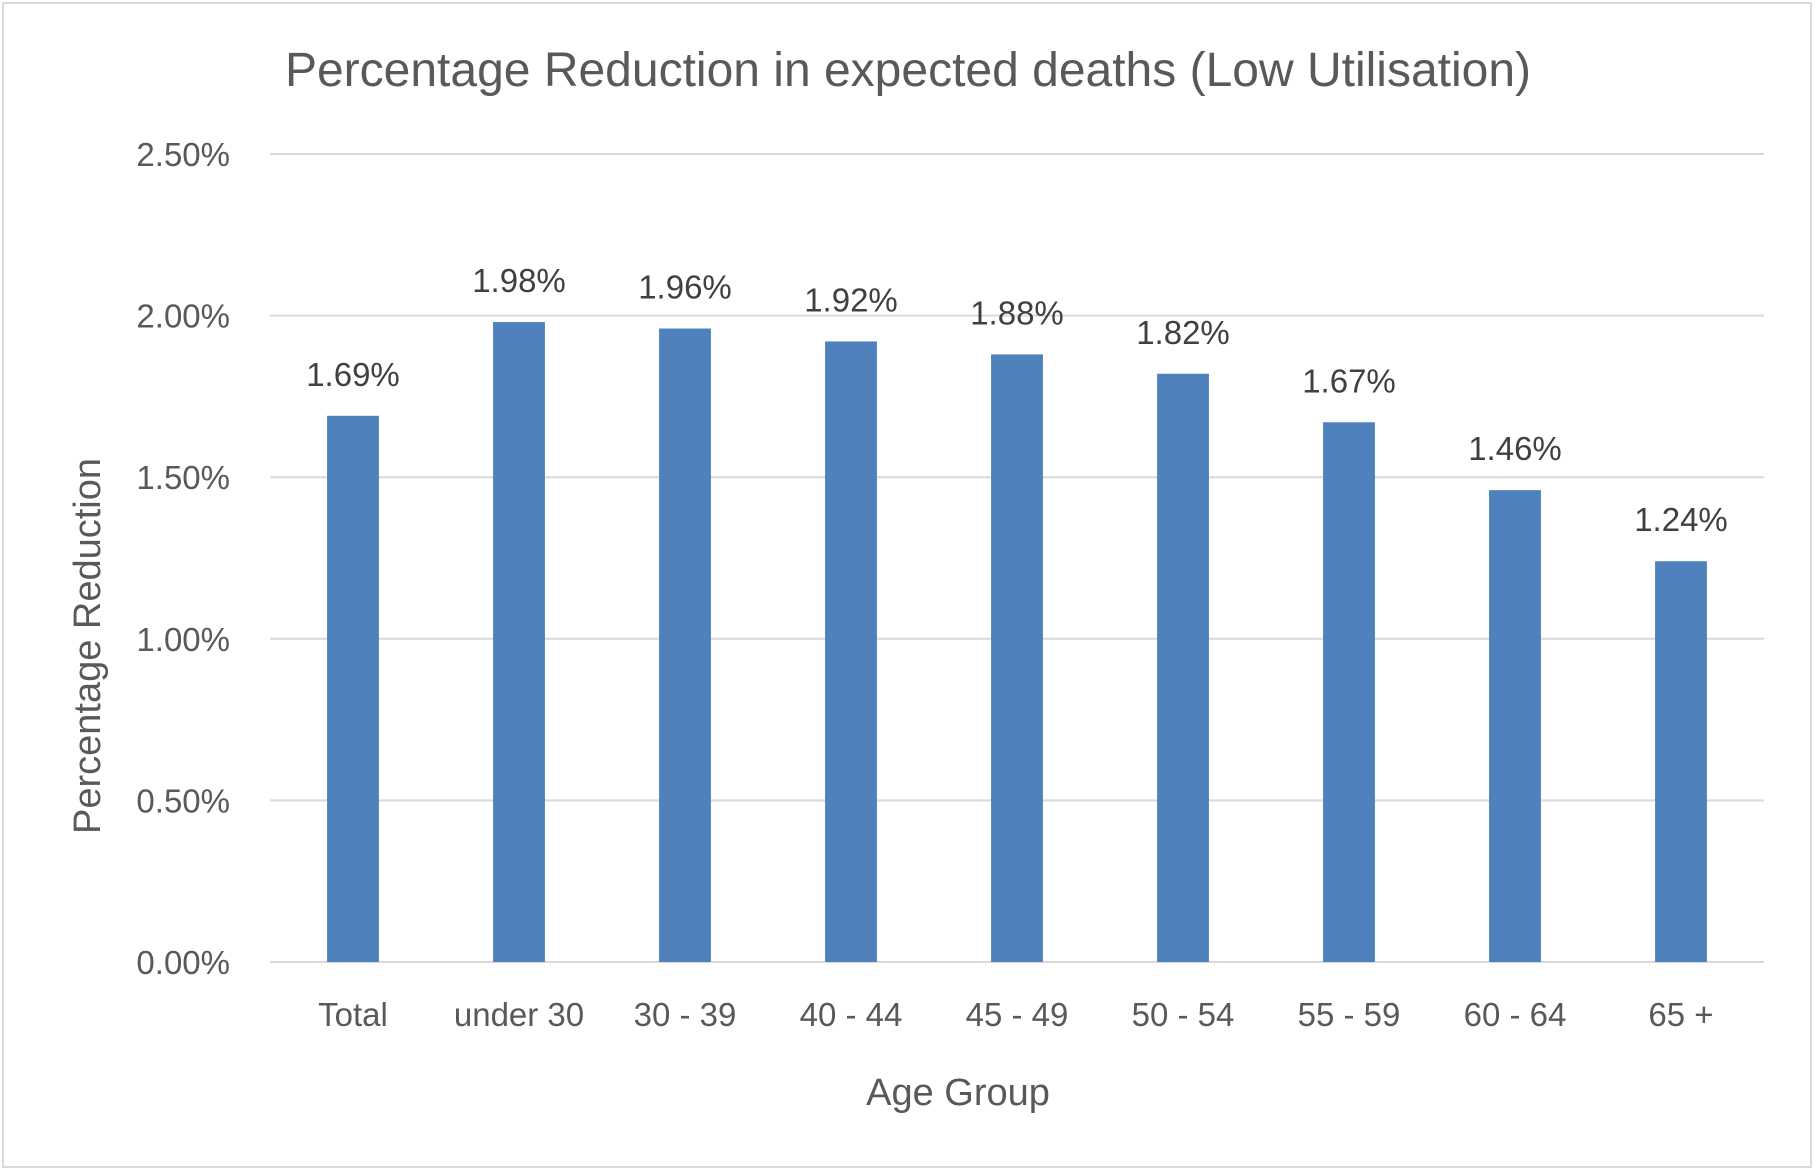  Describe the element at coordinates (183, 800) in the screenshot. I see `y-tick-label: 0.50%` at that location.